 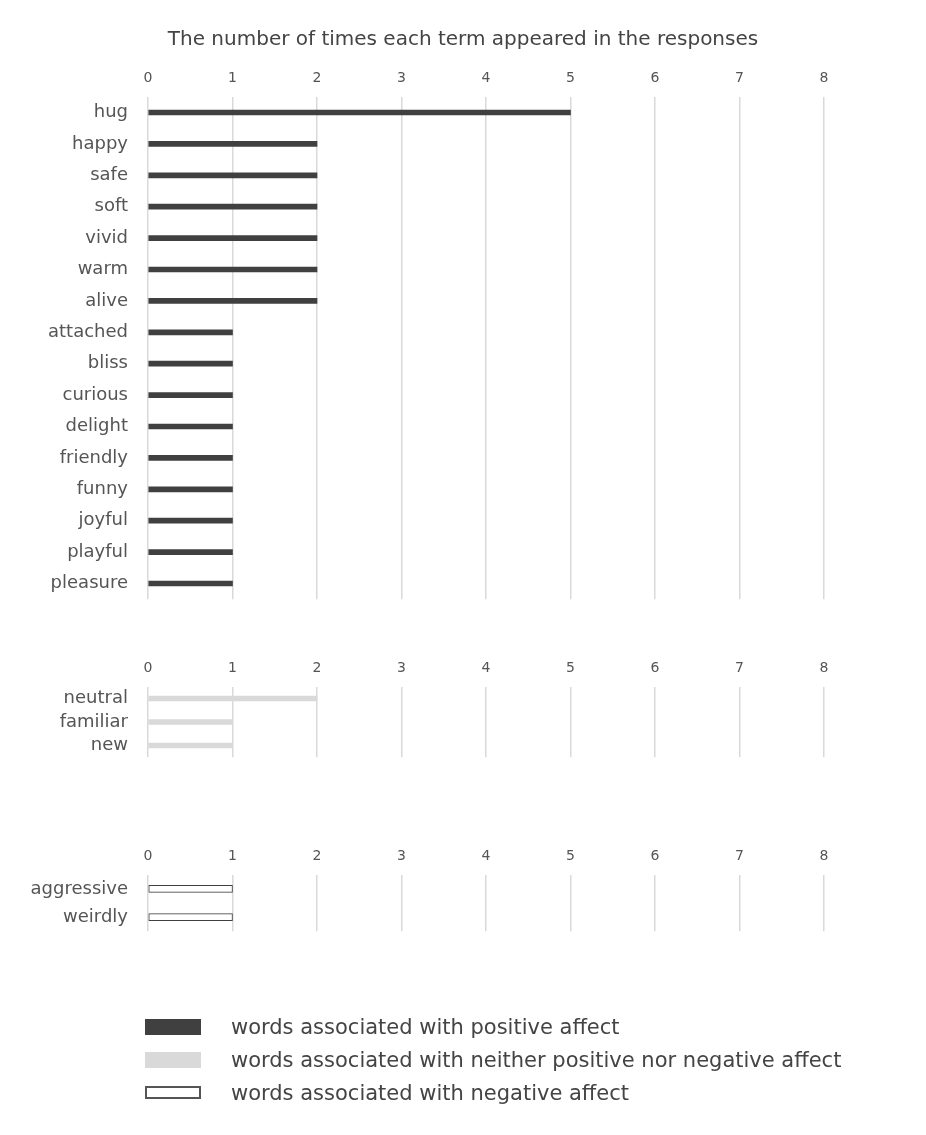 What do you see at coordinates (111, 205) in the screenshot?
I see `y-tick-label: soft` at bounding box center [111, 205].